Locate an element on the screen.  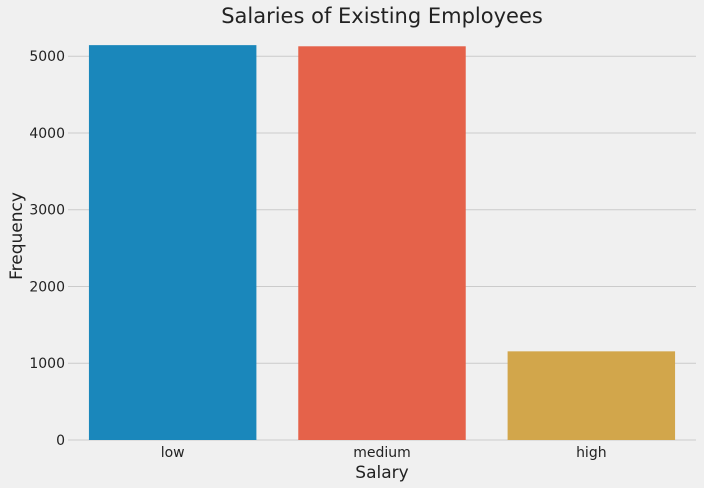
y-tick-labels: 0 1000 2000 3000 4000 5000 is located at coordinates (47, 249).